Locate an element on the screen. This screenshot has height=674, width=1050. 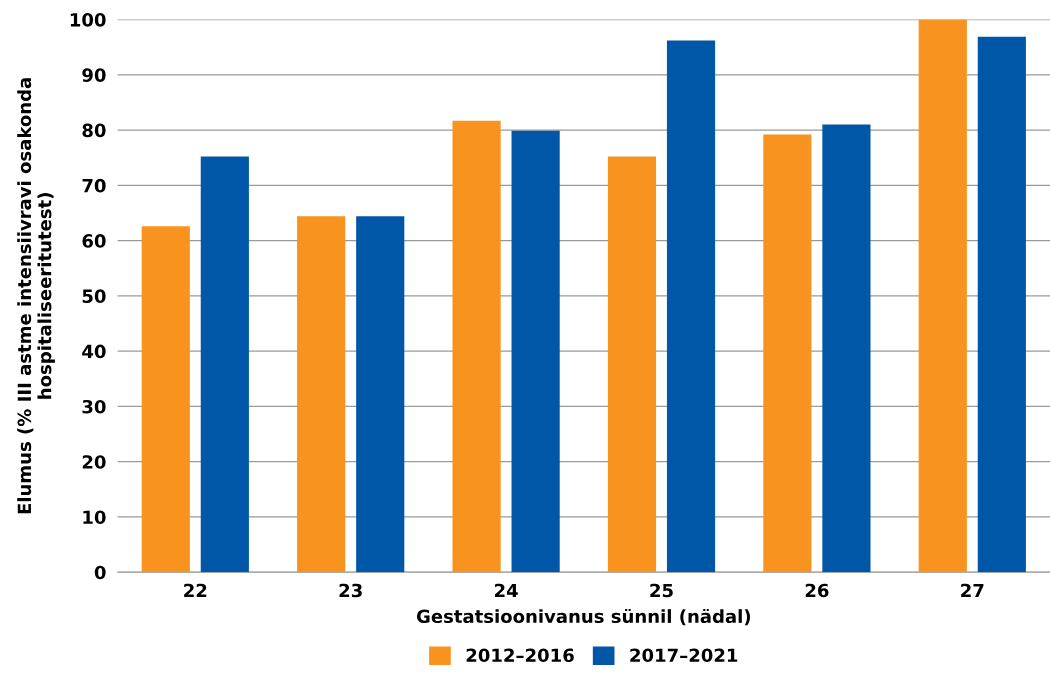
y-tick-label: 0 is located at coordinates (100, 572).